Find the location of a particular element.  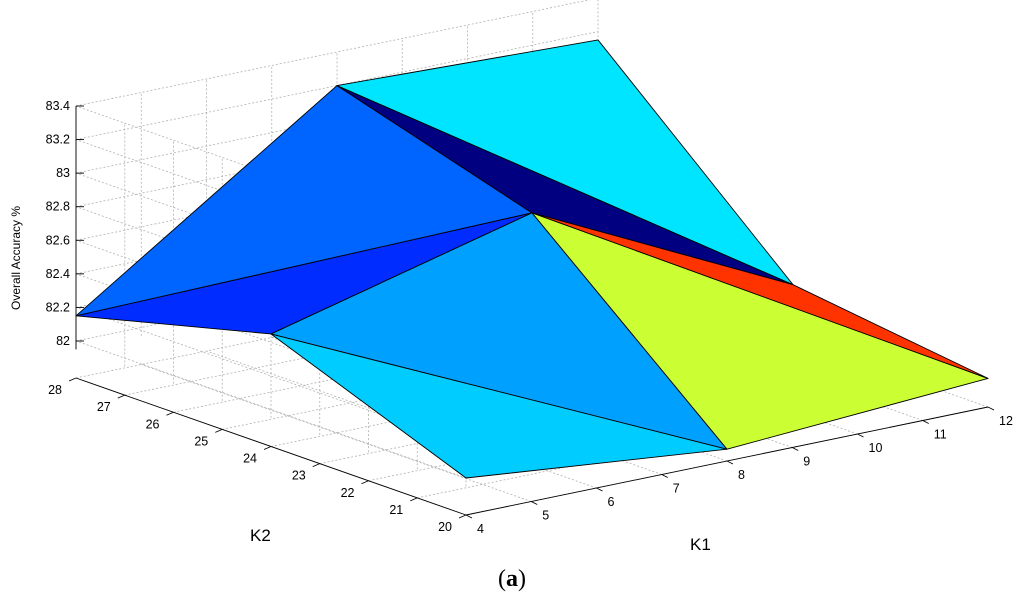

k1-tick-label: 8 is located at coordinates (741, 475).